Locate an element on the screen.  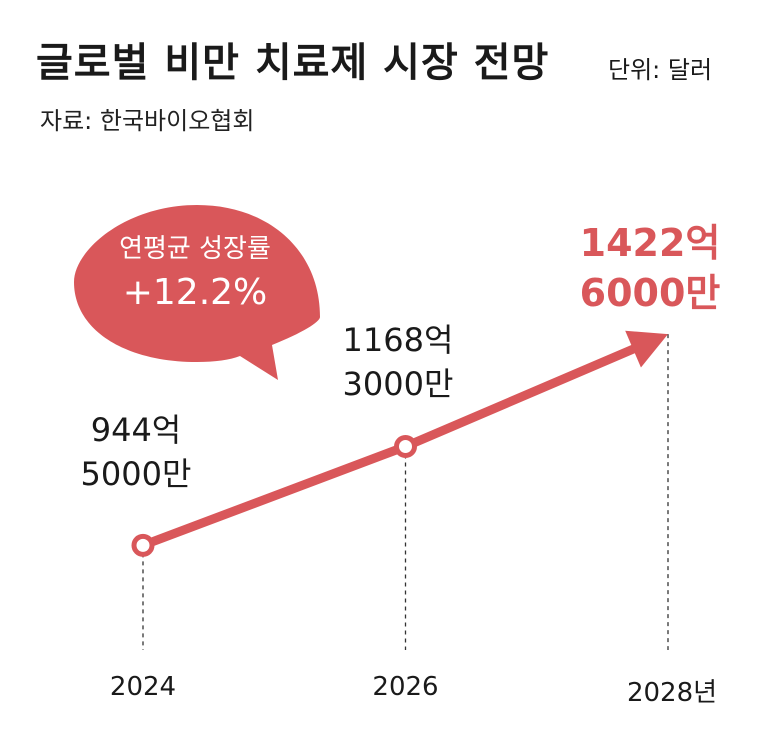
unit-label: 단위: 달러 is located at coordinates (660, 70).